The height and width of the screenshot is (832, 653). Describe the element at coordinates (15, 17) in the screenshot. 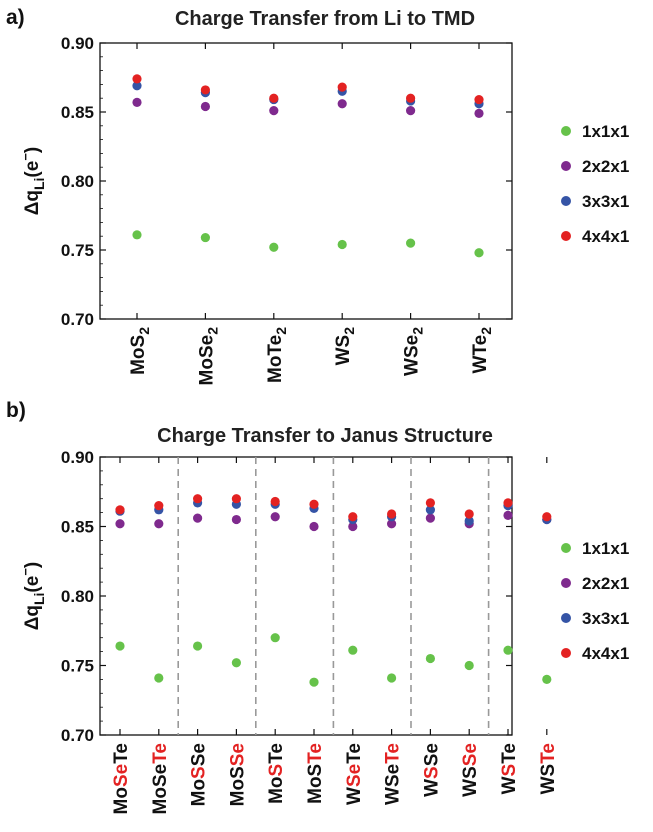

I see `panel-a-label: a)` at that location.